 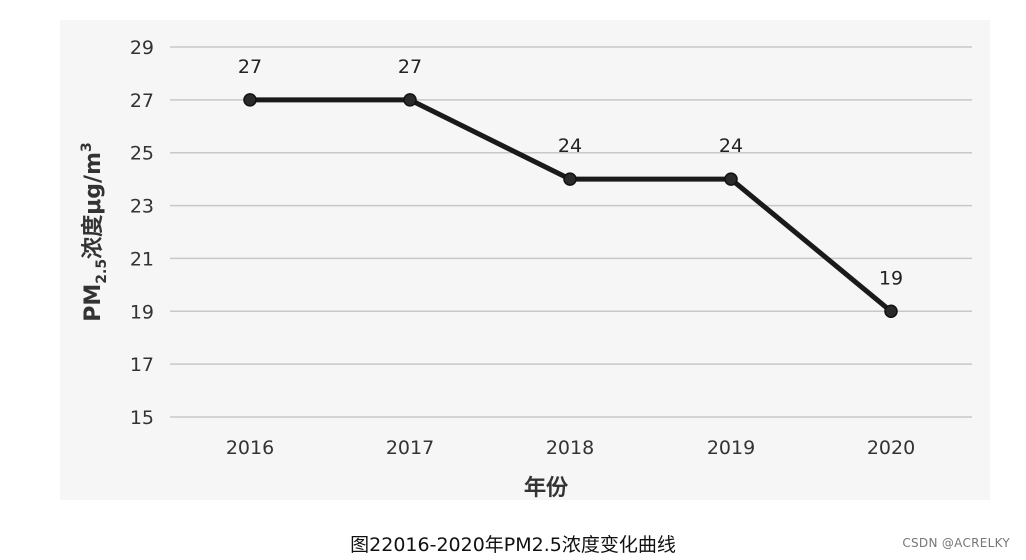 I want to click on data-label-2017: 27, so click(x=410, y=67).